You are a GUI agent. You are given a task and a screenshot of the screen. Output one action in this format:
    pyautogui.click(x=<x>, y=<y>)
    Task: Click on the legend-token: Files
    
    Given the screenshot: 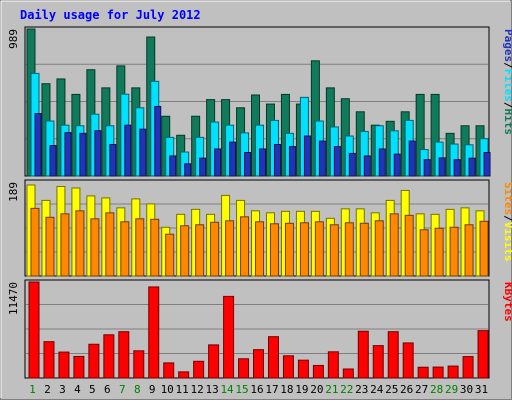 What is the action you would take?
    pyautogui.click(x=507, y=85)
    